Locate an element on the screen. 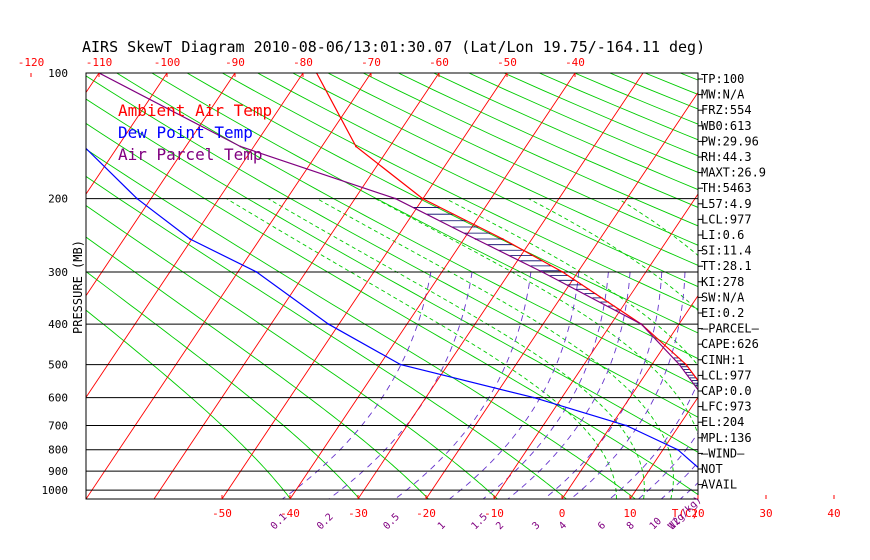 Image resolution: width=870 pixels, height=560 pixels. bottom-temperature-tick-label: -20 is located at coordinates (426, 513).